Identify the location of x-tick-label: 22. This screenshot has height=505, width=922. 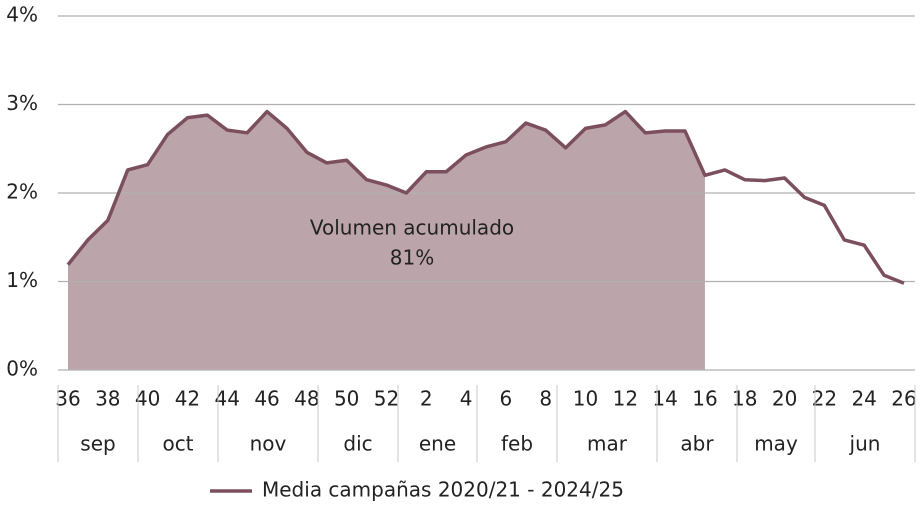
(824, 399).